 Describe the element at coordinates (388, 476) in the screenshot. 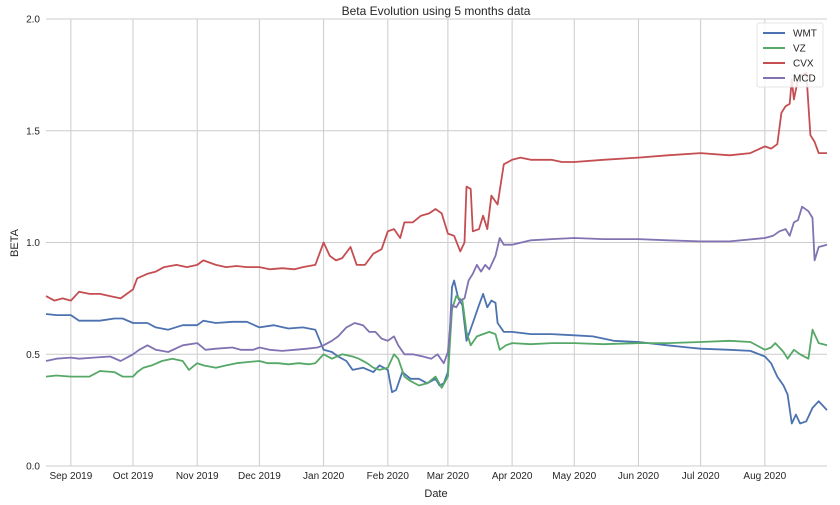

I see `x-tick-label: Feb 2020` at that location.